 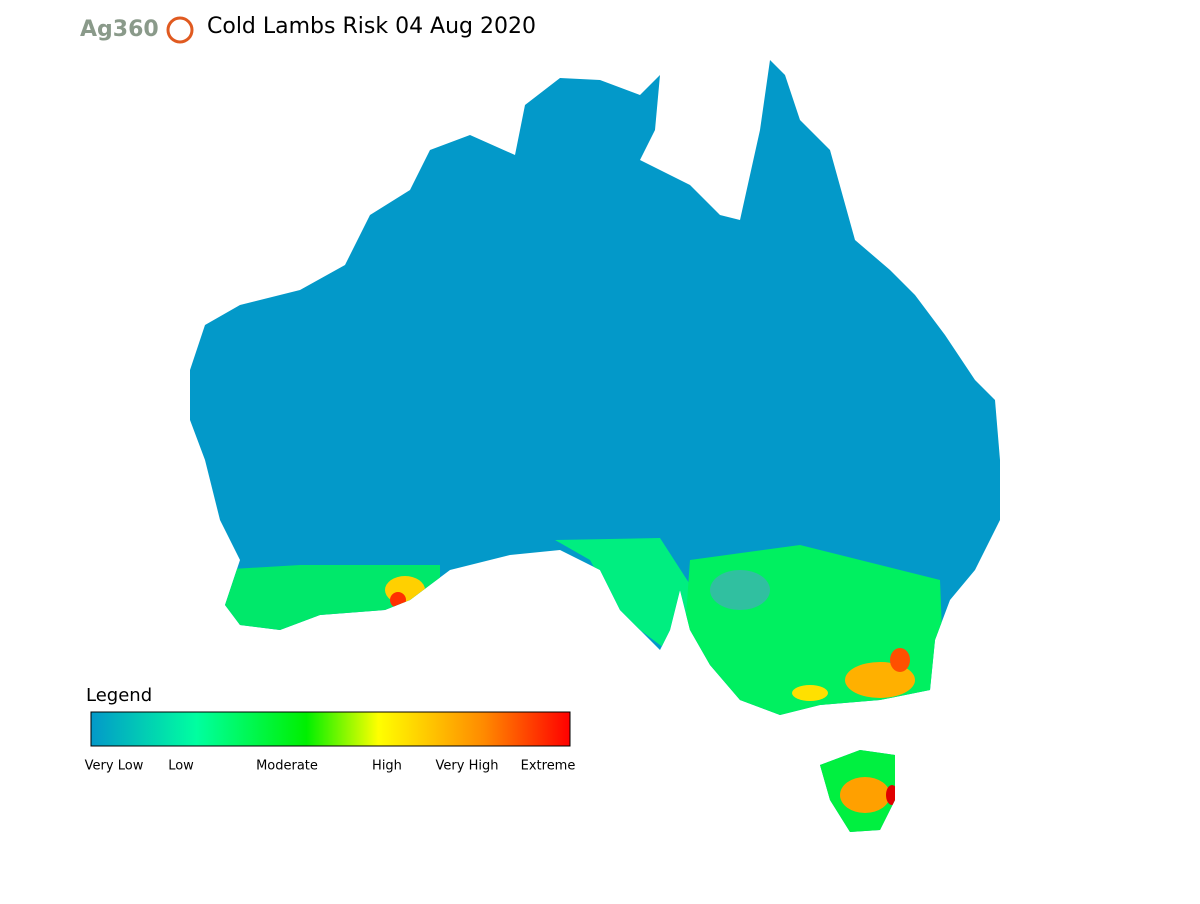 What do you see at coordinates (287, 766) in the screenshot?
I see `legend-label: Moderate` at bounding box center [287, 766].